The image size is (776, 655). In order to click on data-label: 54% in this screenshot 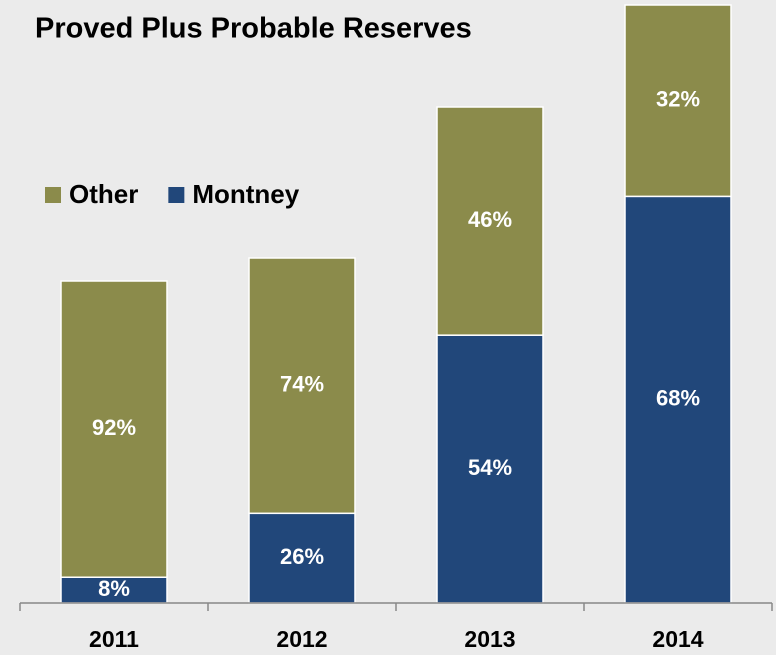, I will do `click(490, 467)`.